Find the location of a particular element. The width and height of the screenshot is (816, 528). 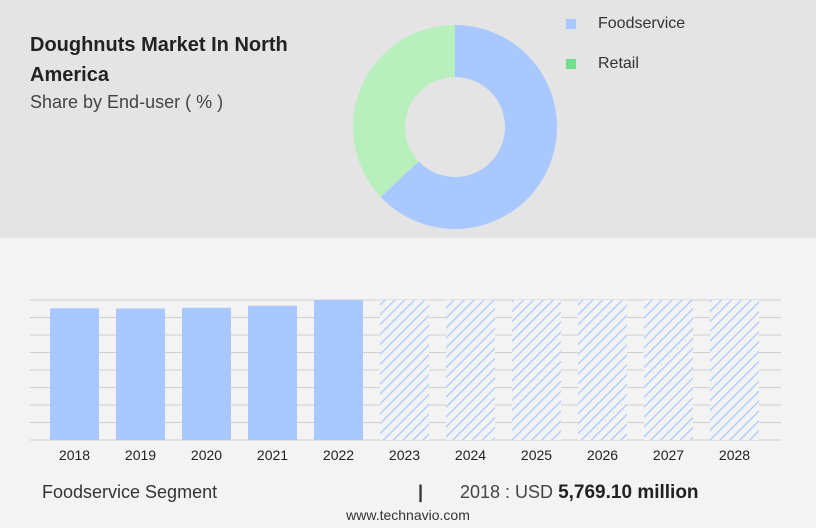

forecast-bar-2026 is located at coordinates (602, 370).